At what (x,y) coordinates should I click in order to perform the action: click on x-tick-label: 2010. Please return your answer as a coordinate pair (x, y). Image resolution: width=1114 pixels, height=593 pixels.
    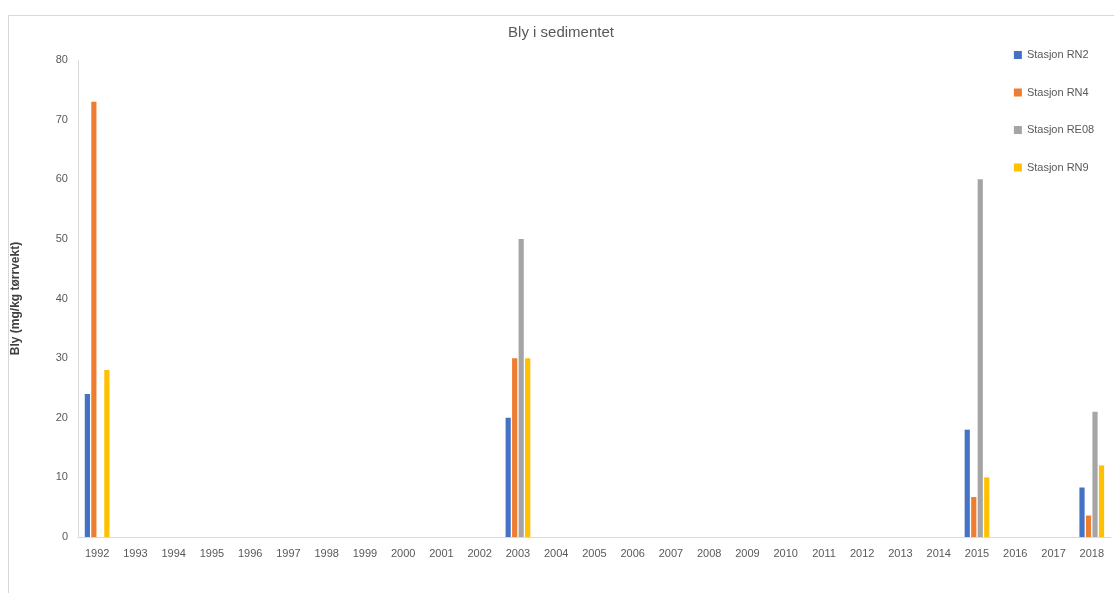
    Looking at the image, I should click on (785, 552).